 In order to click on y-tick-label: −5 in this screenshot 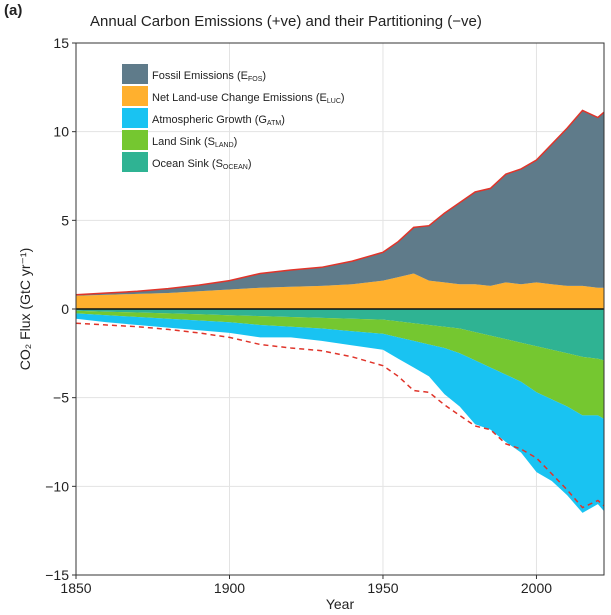, I will do `click(61, 398)`.